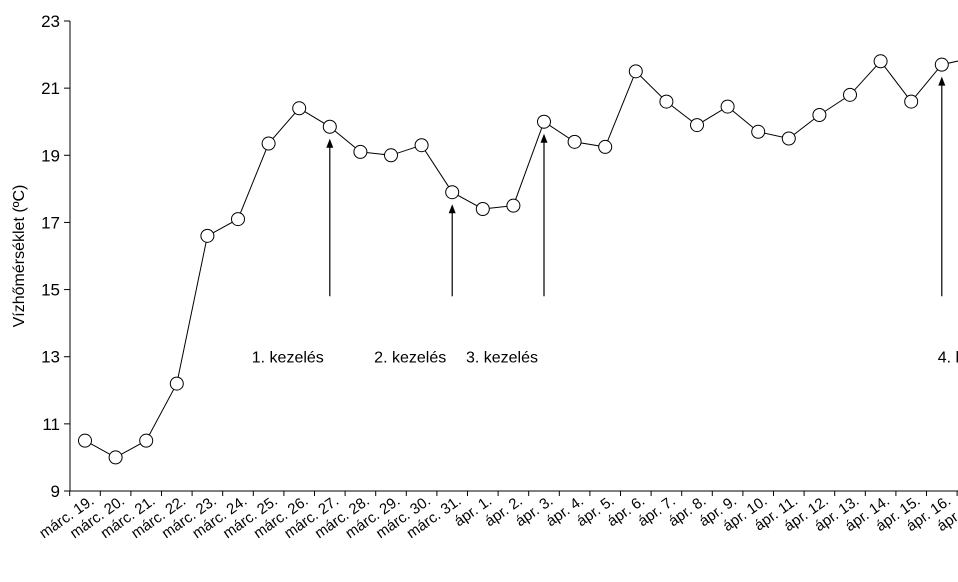 This screenshot has height=582, width=958. What do you see at coordinates (50, 290) in the screenshot?
I see `y-tick-label: 15` at bounding box center [50, 290].